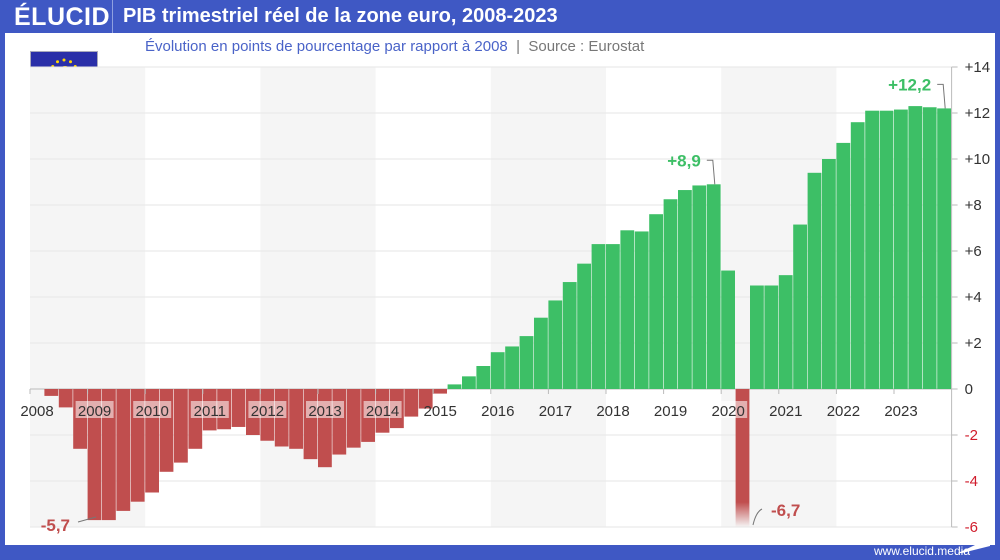 Image resolution: width=1000 pixels, height=560 pixels. Describe the element at coordinates (971, 527) in the screenshot. I see `y-tick-label: -6` at that location.